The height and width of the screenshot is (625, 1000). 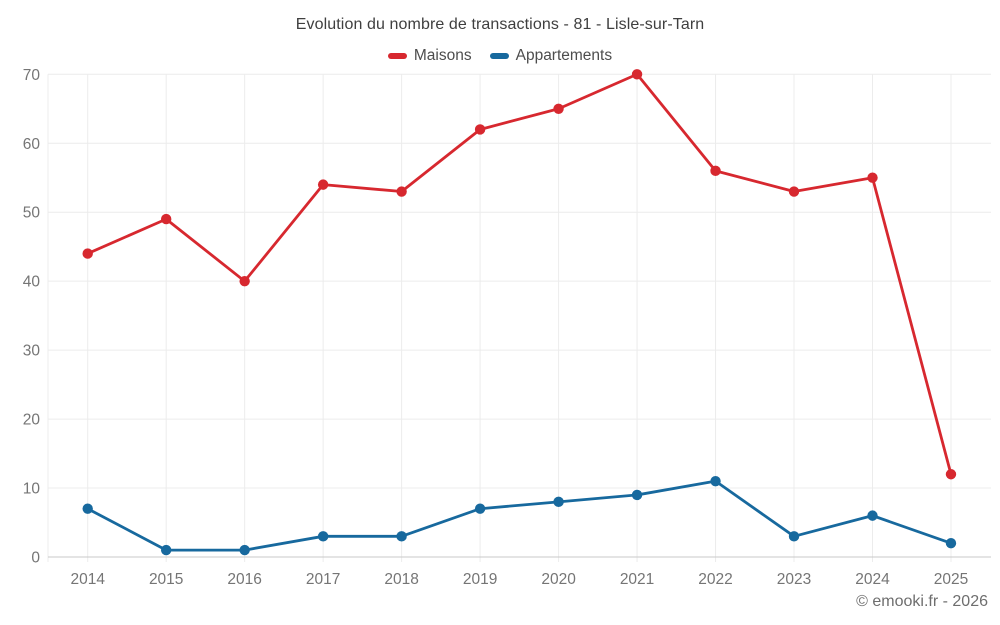 I want to click on x-tick-label-2016: 2016, so click(x=244, y=579).